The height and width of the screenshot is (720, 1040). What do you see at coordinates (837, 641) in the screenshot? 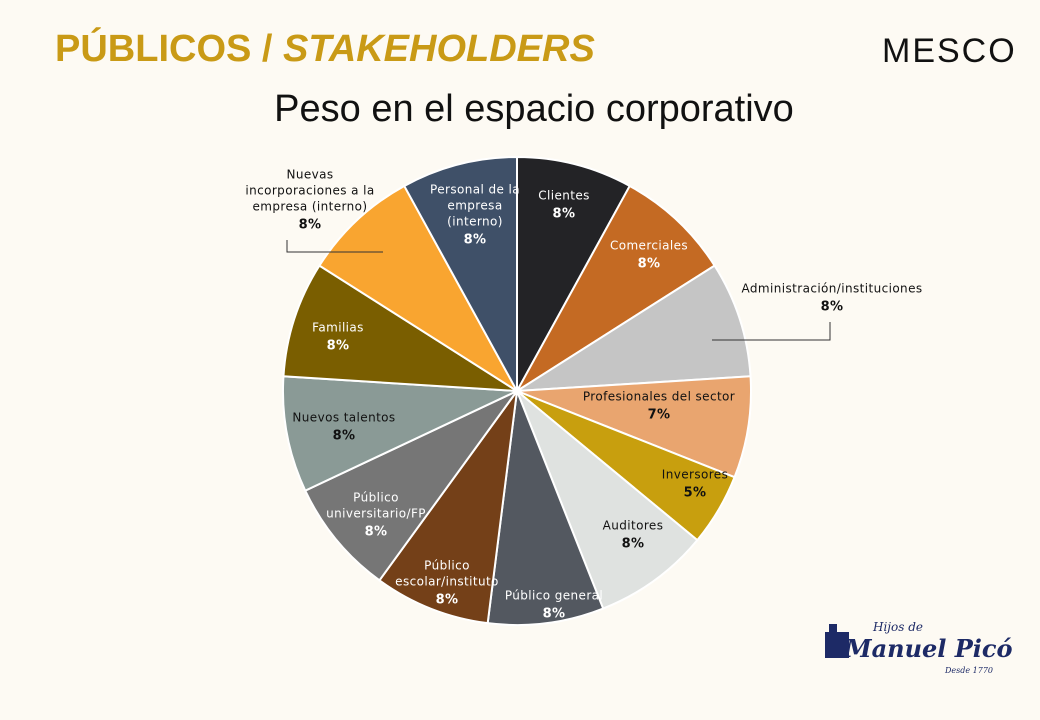
I see `logo-icon` at bounding box center [837, 641].